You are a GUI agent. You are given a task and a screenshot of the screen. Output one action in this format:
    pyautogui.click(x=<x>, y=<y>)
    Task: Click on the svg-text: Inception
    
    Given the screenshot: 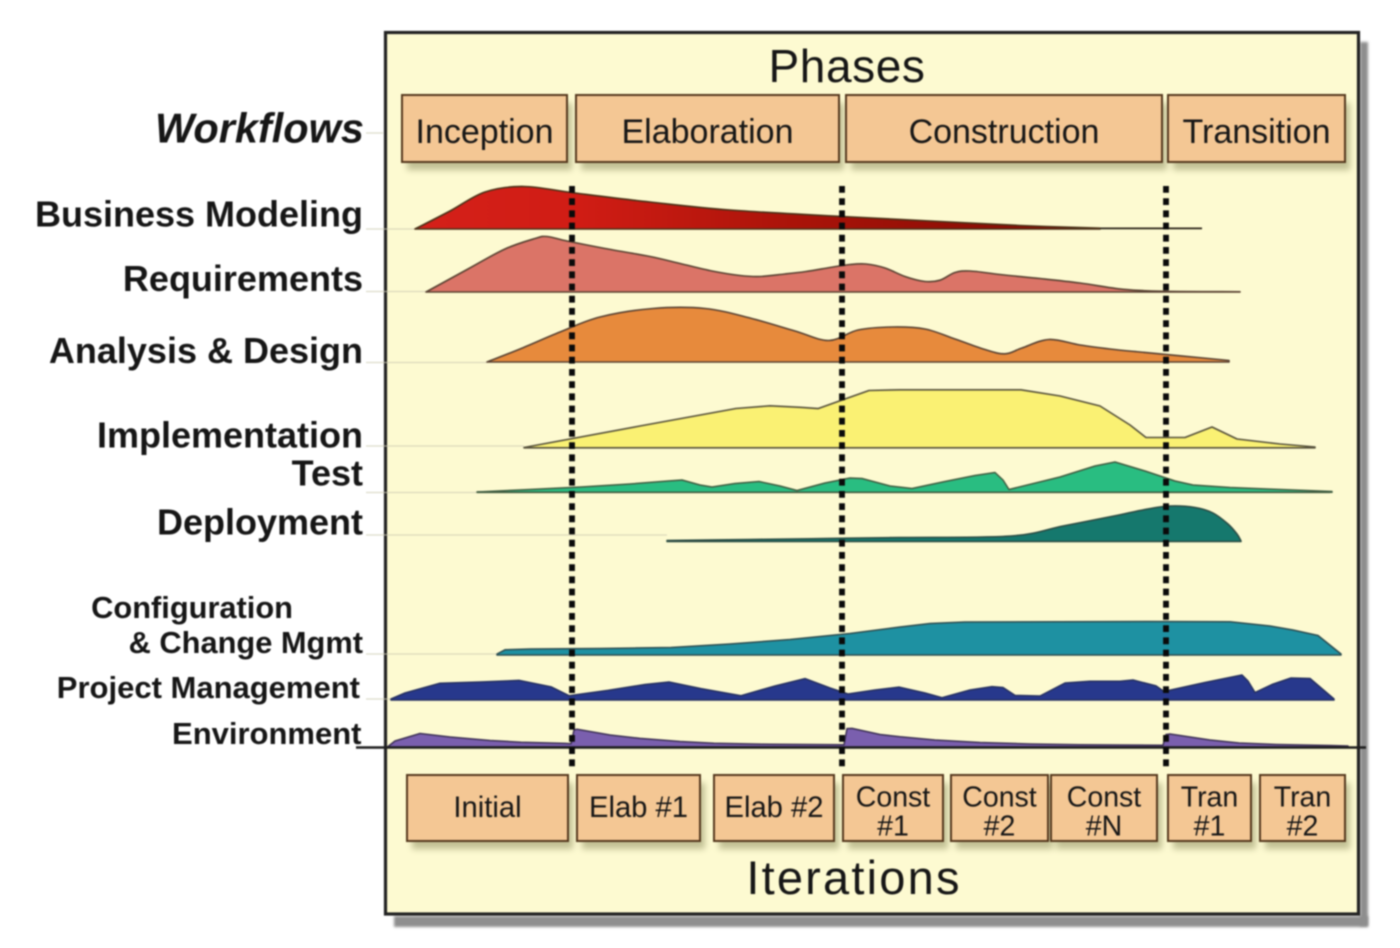 What is the action you would take?
    pyautogui.click(x=485, y=132)
    